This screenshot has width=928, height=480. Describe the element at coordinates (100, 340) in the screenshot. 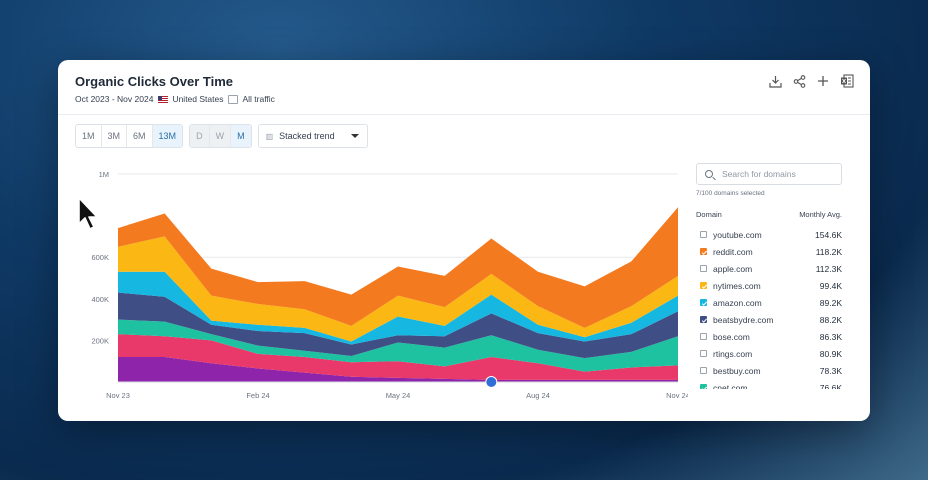

I see `y-tick-label: 200K` at that location.